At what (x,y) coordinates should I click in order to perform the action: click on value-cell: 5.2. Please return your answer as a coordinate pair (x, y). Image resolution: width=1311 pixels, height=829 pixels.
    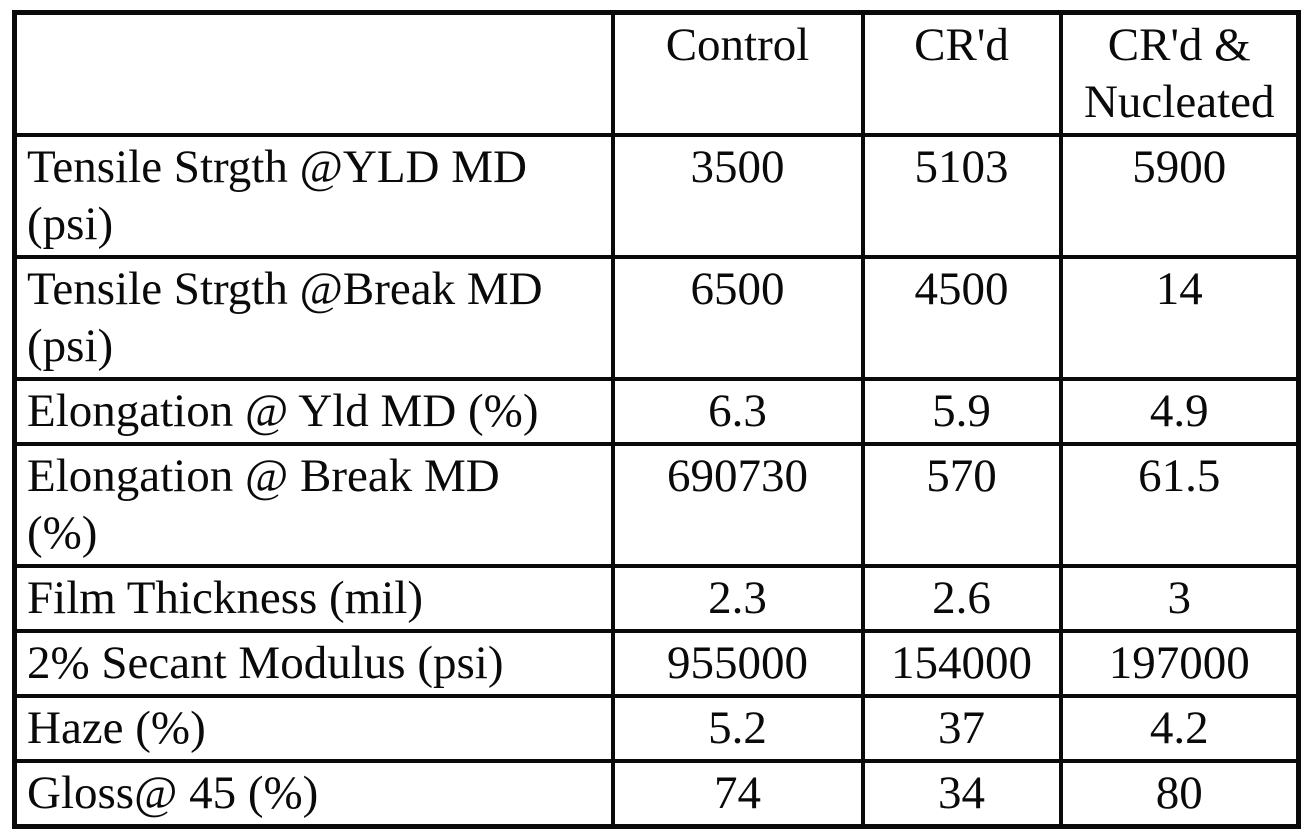
    Looking at the image, I should click on (737, 728).